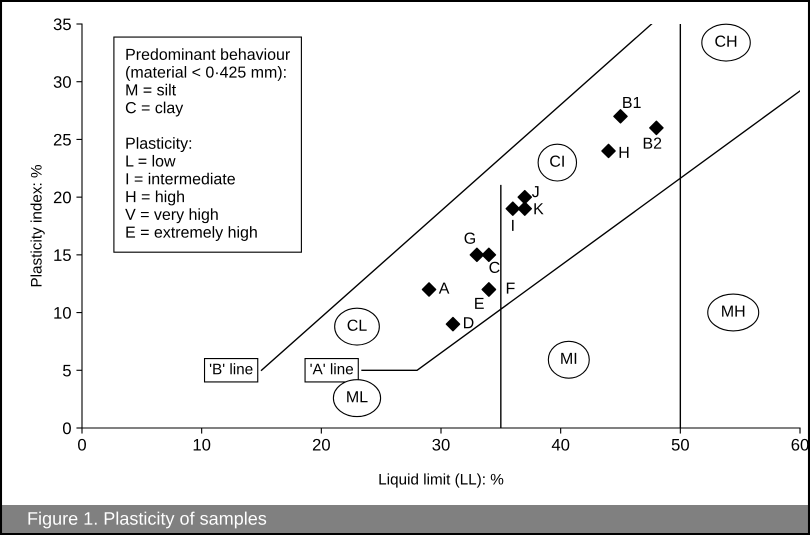  Describe the element at coordinates (725, 41) in the screenshot. I see `annotation: CH` at that location.